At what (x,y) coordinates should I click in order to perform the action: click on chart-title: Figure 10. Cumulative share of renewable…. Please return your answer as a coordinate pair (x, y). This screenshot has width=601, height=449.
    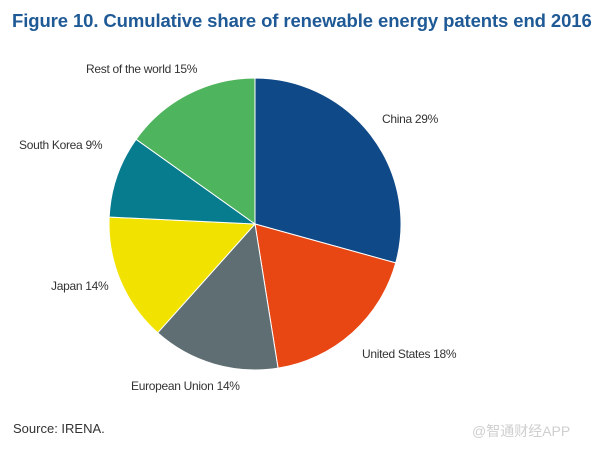
    Looking at the image, I should click on (302, 20).